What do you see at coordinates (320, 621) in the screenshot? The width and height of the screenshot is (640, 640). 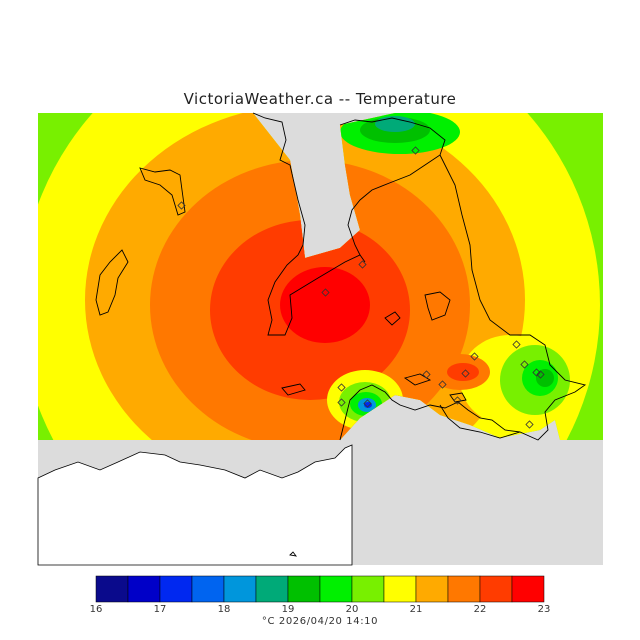 I see `map-caption: °C 2026/04/20 14:10` at bounding box center [320, 621].